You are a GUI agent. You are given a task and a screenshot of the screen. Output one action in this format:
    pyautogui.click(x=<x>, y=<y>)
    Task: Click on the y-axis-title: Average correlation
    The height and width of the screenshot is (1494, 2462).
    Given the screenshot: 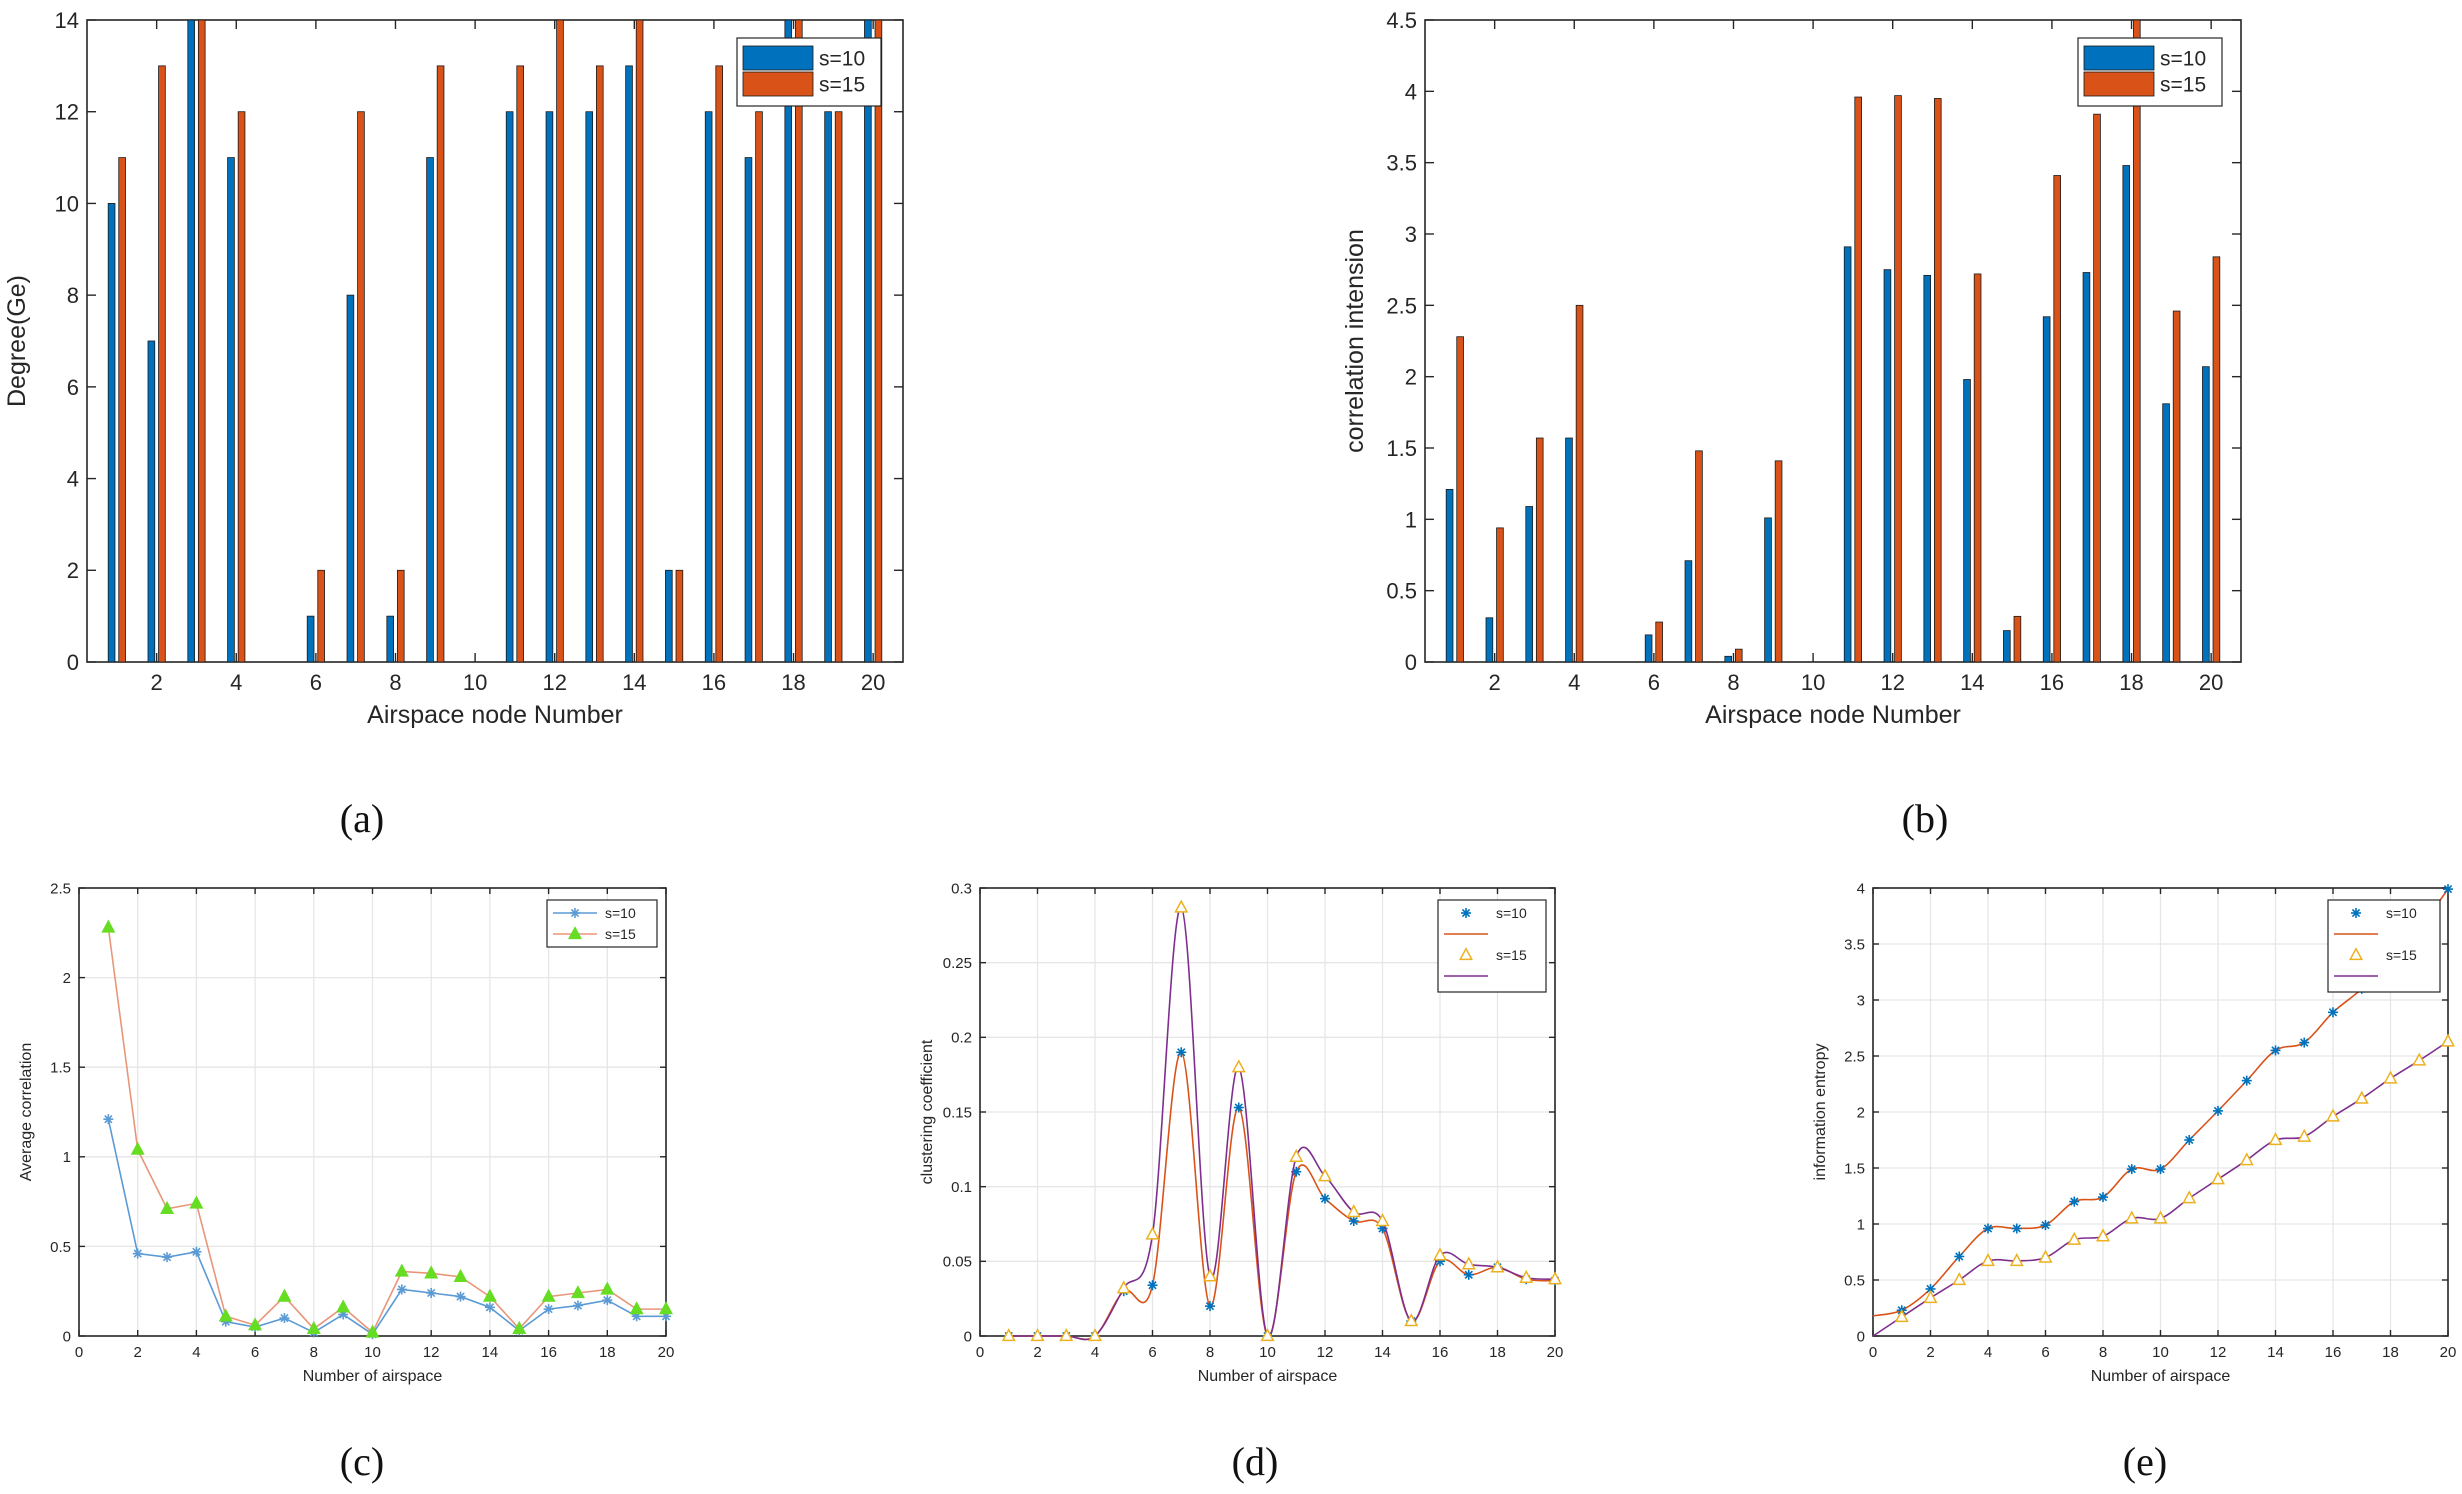 What is the action you would take?
    pyautogui.click(x=26, y=1112)
    